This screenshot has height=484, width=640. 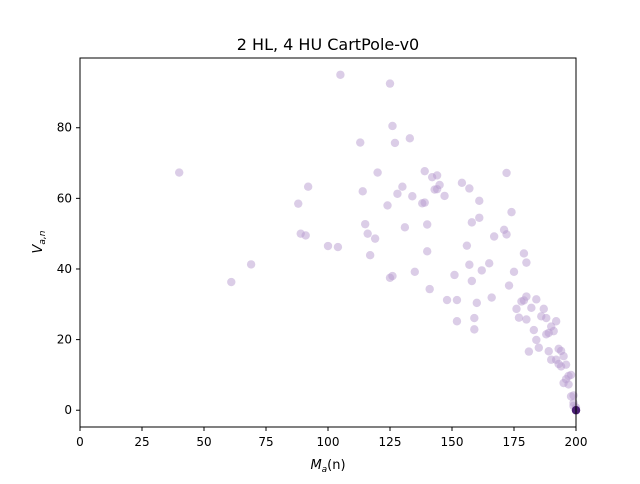 What do you see at coordinates (203, 442) in the screenshot?
I see `x-tick-label: 50` at bounding box center [203, 442].